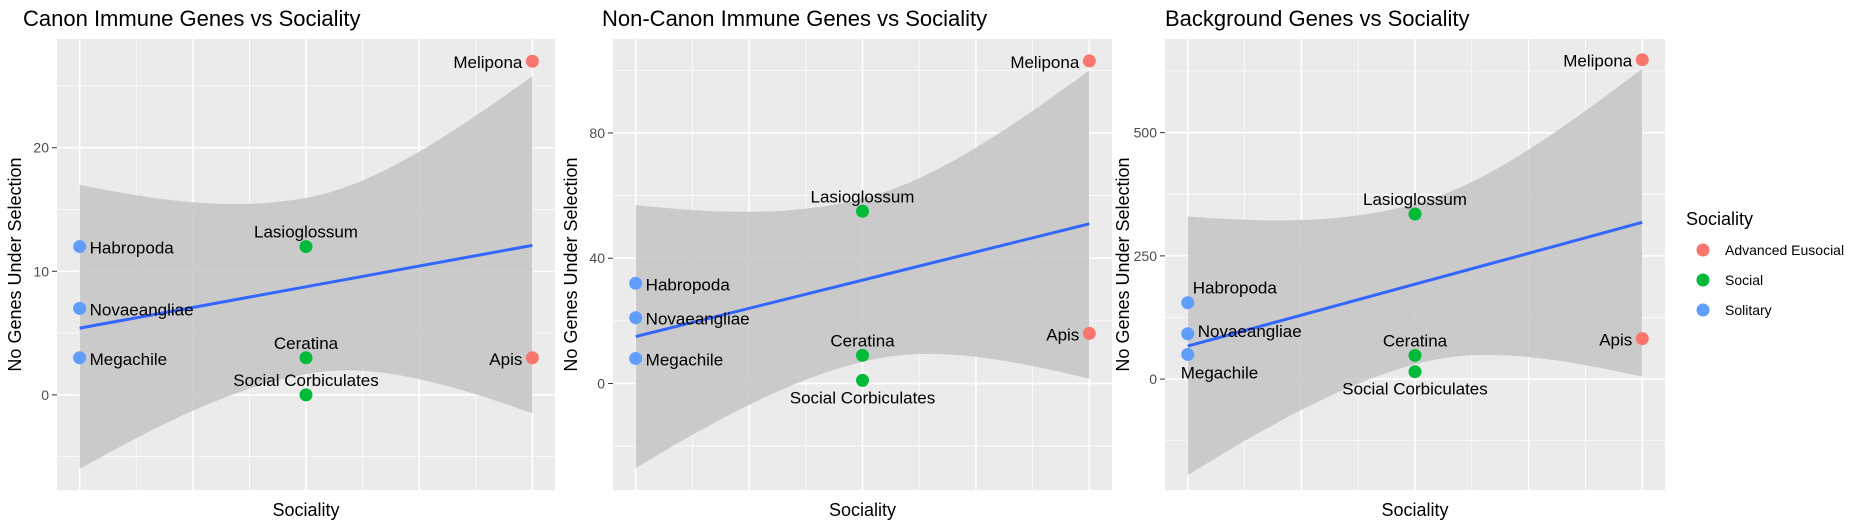  Describe the element at coordinates (1784, 250) in the screenshot. I see `legend-label: Advanced Eusocial` at that location.